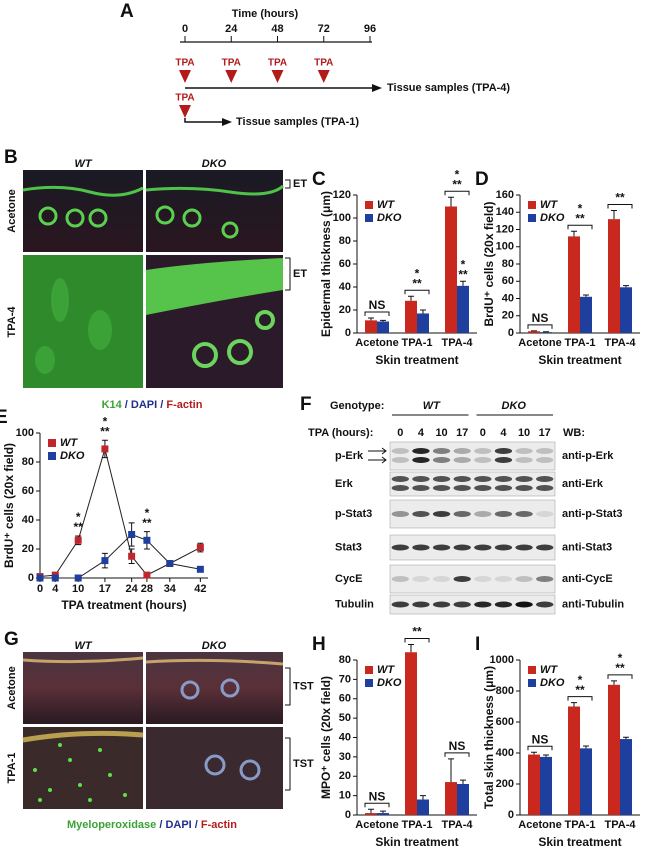 The width and height of the screenshot is (670, 863). What do you see at coordinates (40, 589) in the screenshot?
I see `x-tick-label: 0` at bounding box center [40, 589].